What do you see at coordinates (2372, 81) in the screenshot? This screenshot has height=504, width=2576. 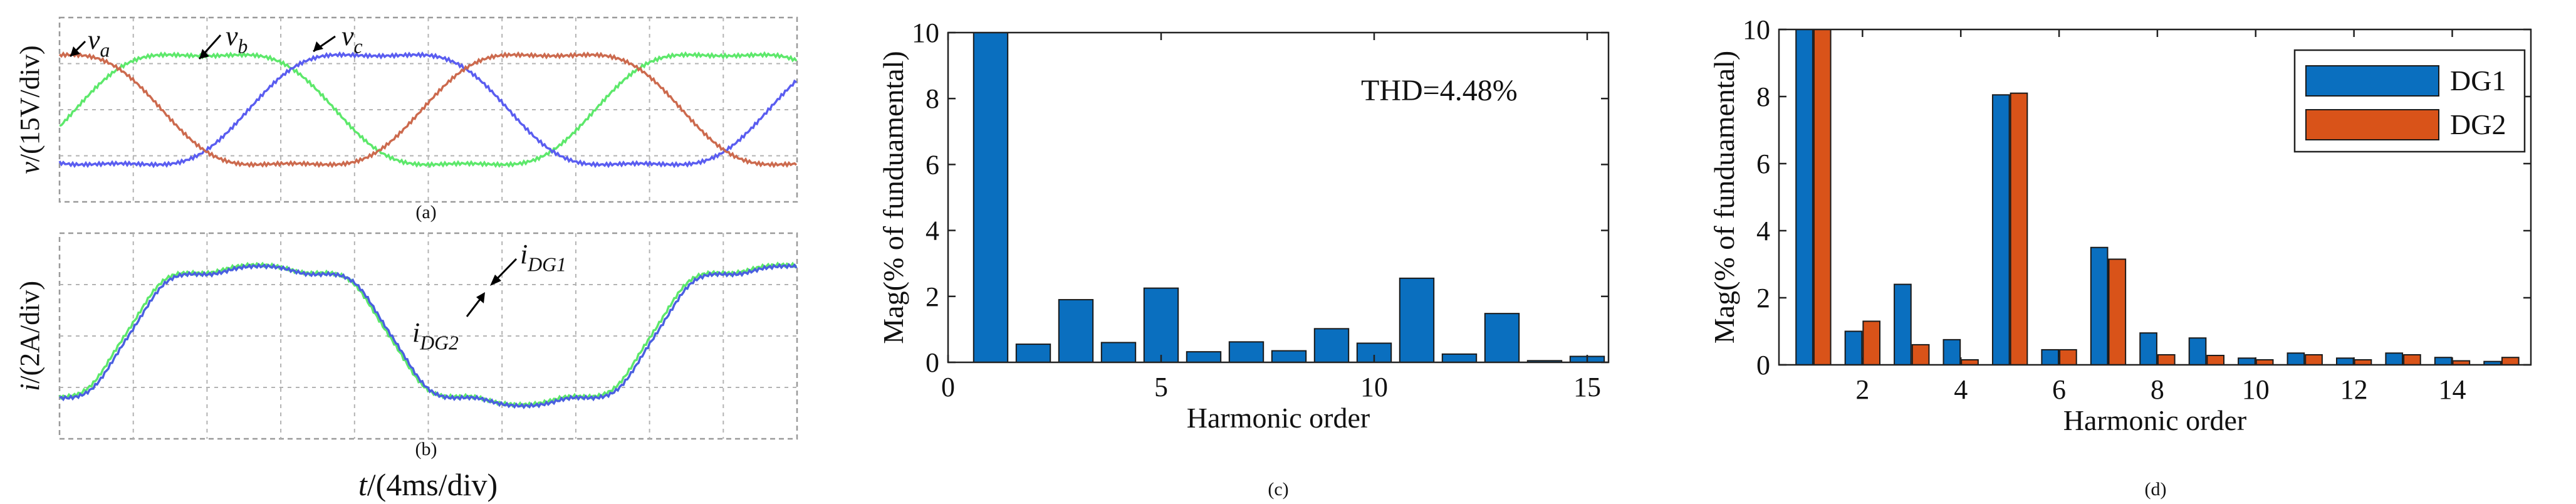 I see `legend-swatch-DG1` at bounding box center [2372, 81].